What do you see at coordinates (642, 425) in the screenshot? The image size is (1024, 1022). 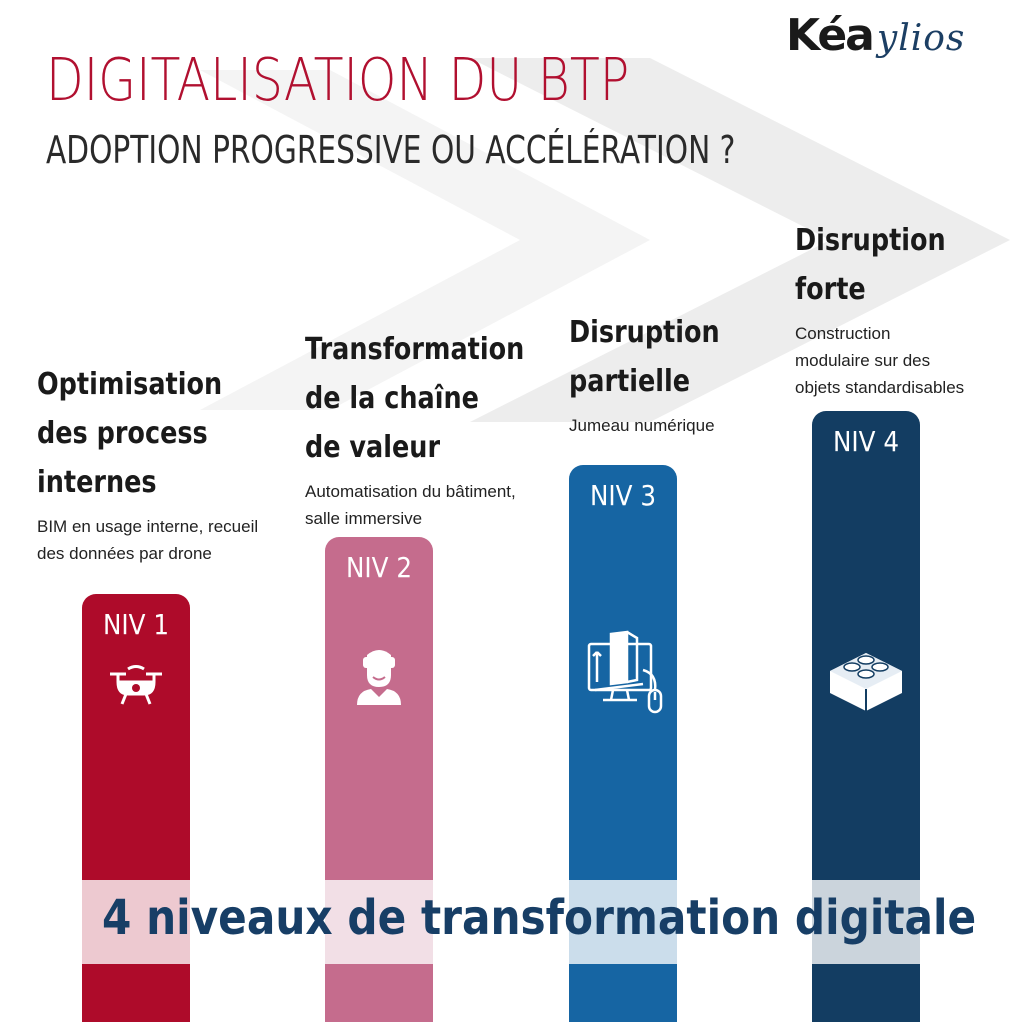 I see `level-3-description: Jumeau numérique` at bounding box center [642, 425].